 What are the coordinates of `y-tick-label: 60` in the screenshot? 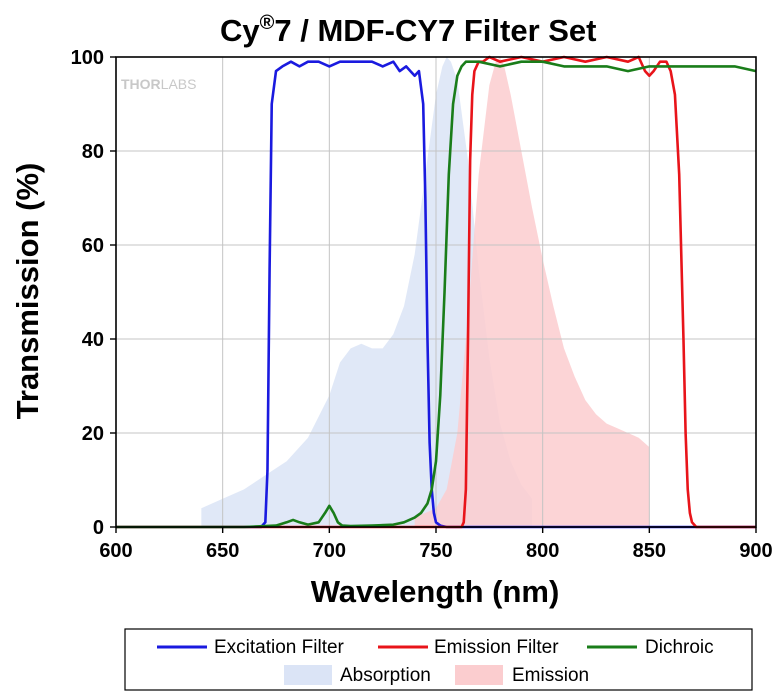 It's located at (93, 246).